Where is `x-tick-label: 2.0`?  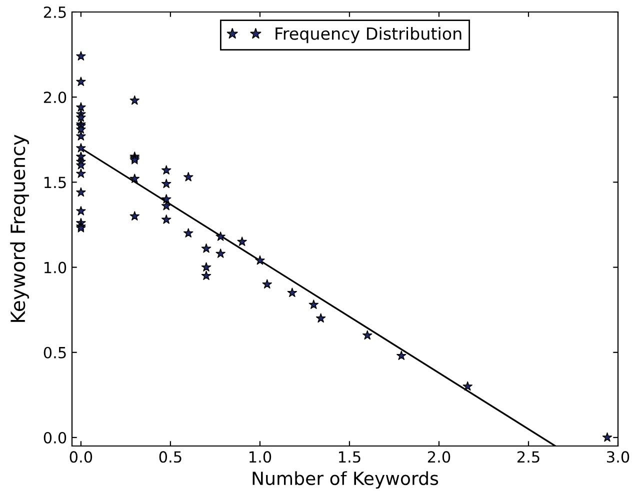
x-tick-label: 2.0 is located at coordinates (439, 457).